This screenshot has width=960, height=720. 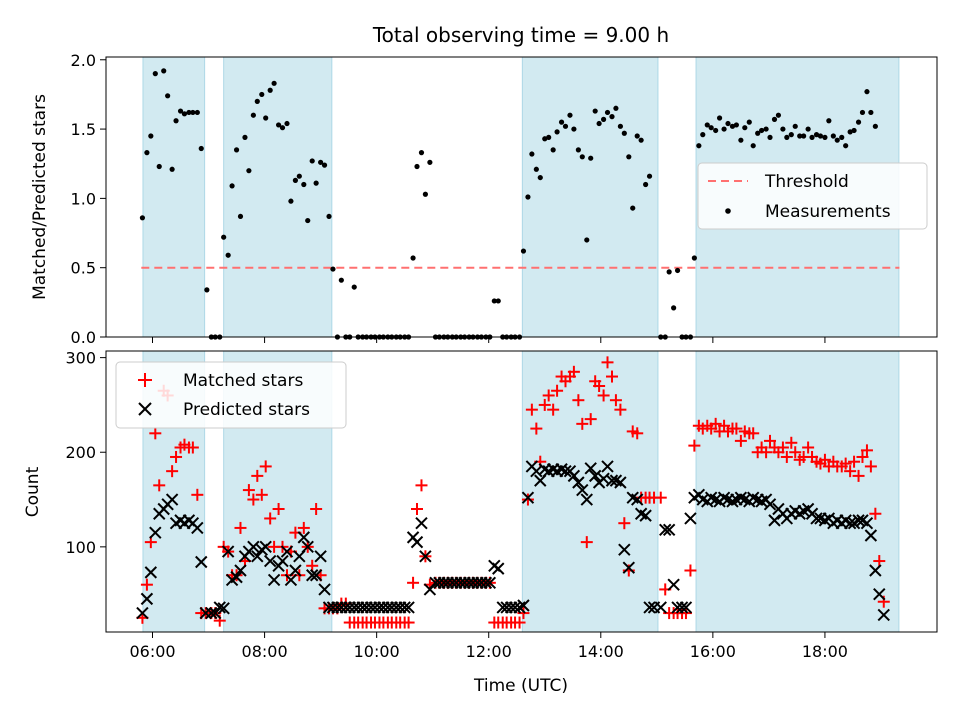 What do you see at coordinates (489, 340) in the screenshot?
I see `top-x-ticks` at bounding box center [489, 340].